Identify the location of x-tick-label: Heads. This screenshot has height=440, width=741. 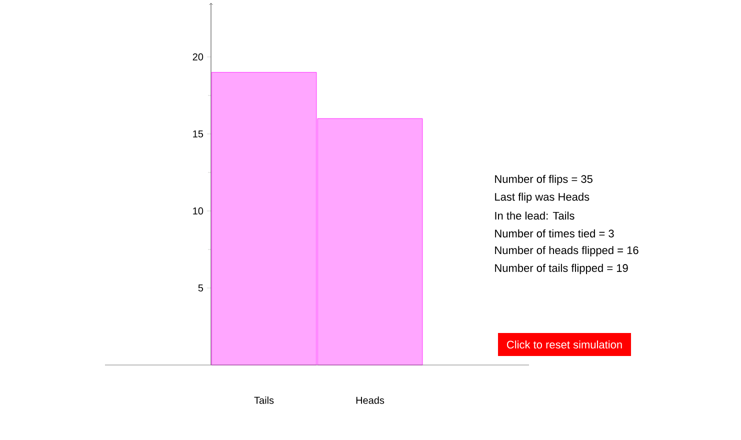
(370, 400).